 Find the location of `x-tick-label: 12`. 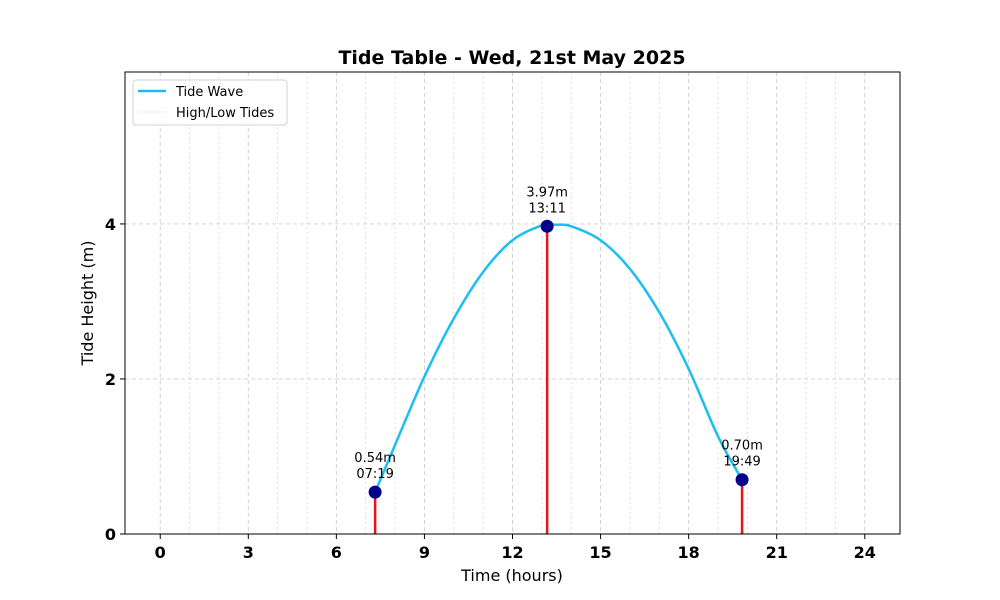

x-tick-label: 12 is located at coordinates (512, 552).